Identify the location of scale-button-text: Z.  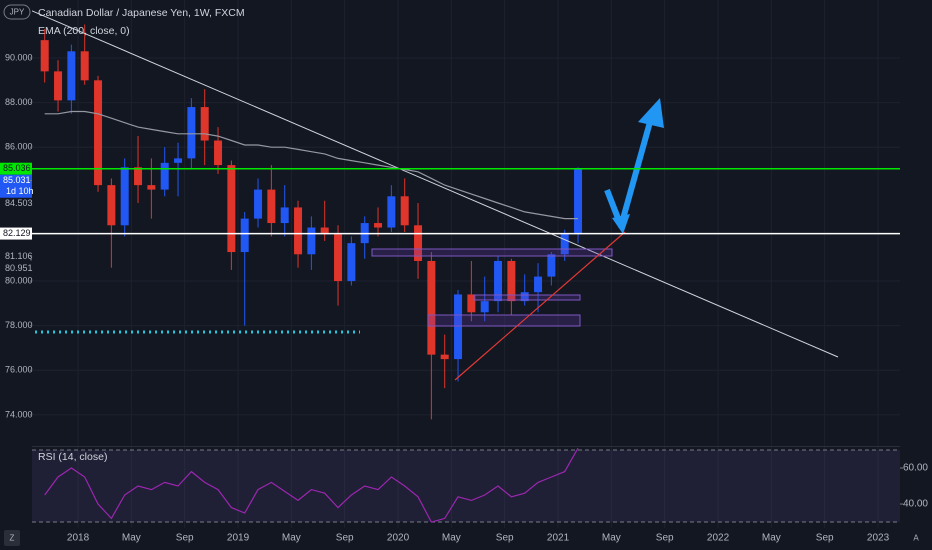
(12, 538).